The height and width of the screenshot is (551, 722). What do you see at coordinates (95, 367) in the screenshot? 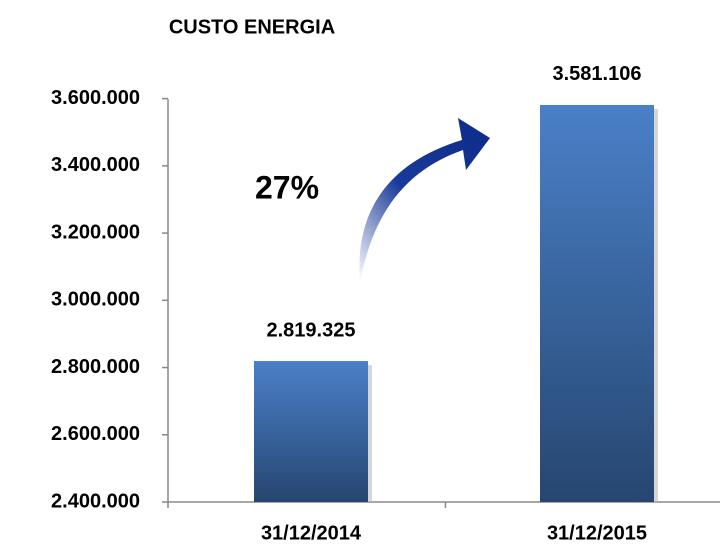
I see `y-tick-label: 2.800.000` at bounding box center [95, 367].